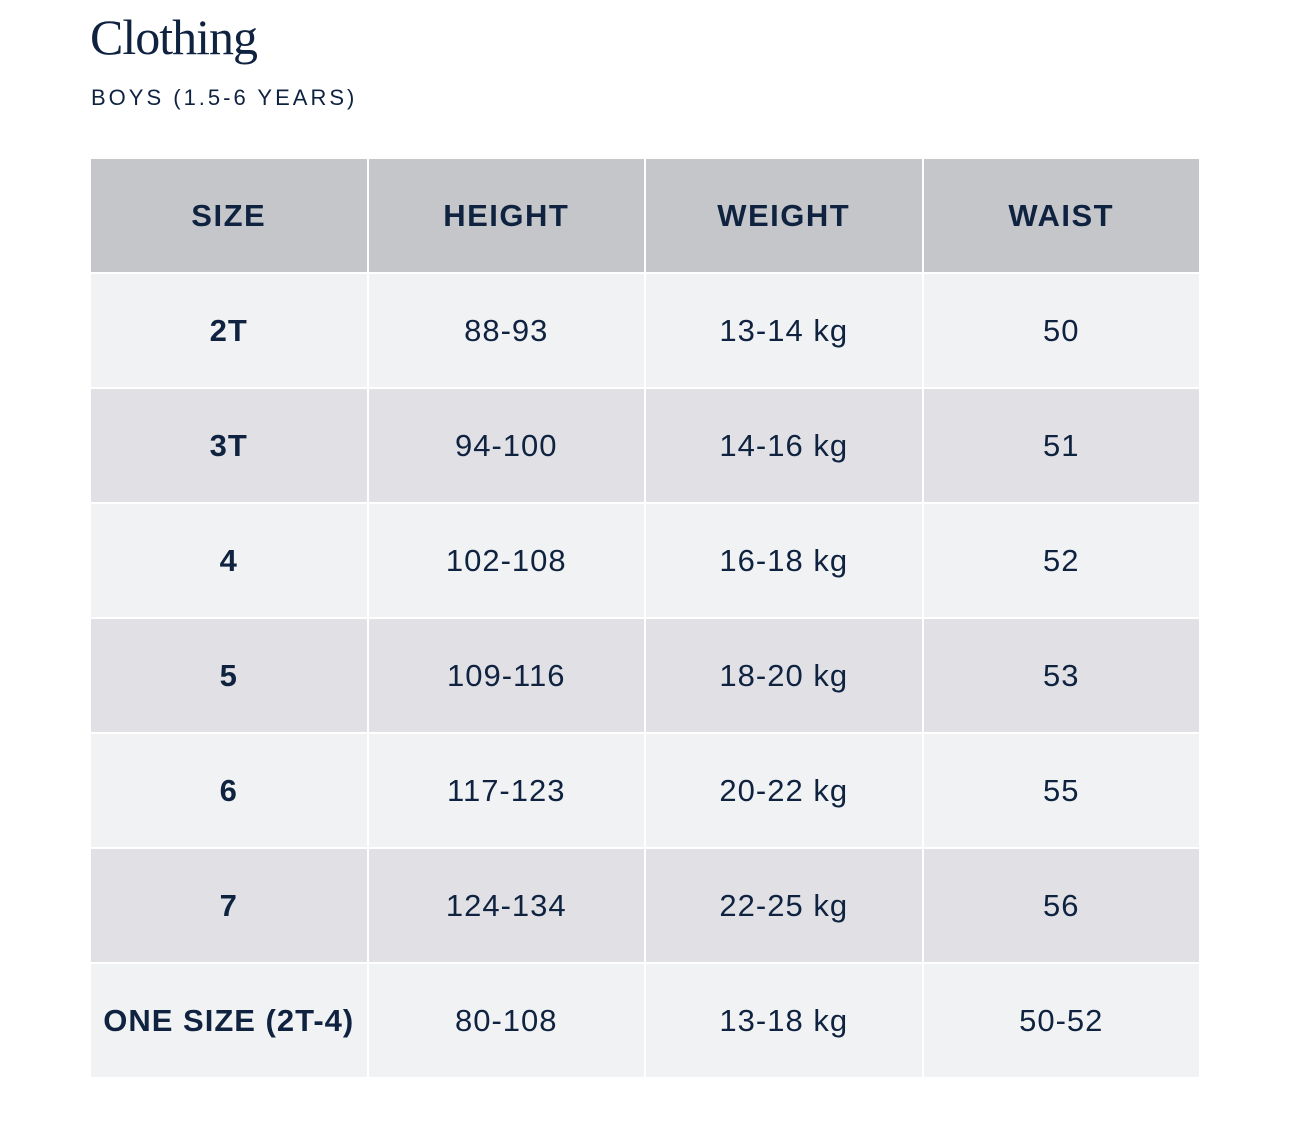  Describe the element at coordinates (229, 330) in the screenshot. I see `cell-size: 2T` at that location.